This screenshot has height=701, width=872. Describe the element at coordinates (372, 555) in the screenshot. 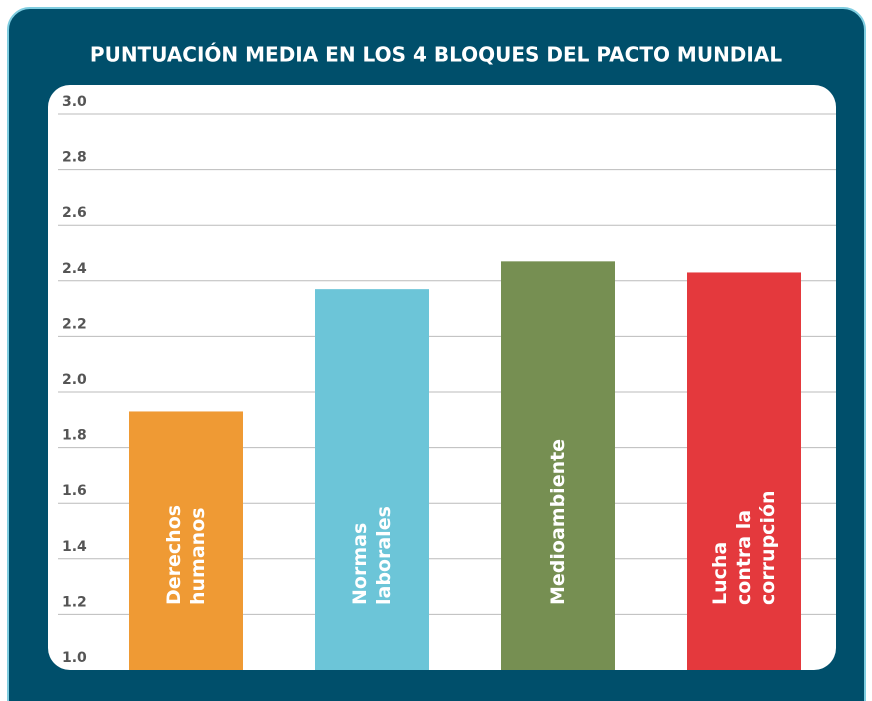

I see `category-label: Normas laborales` at that location.